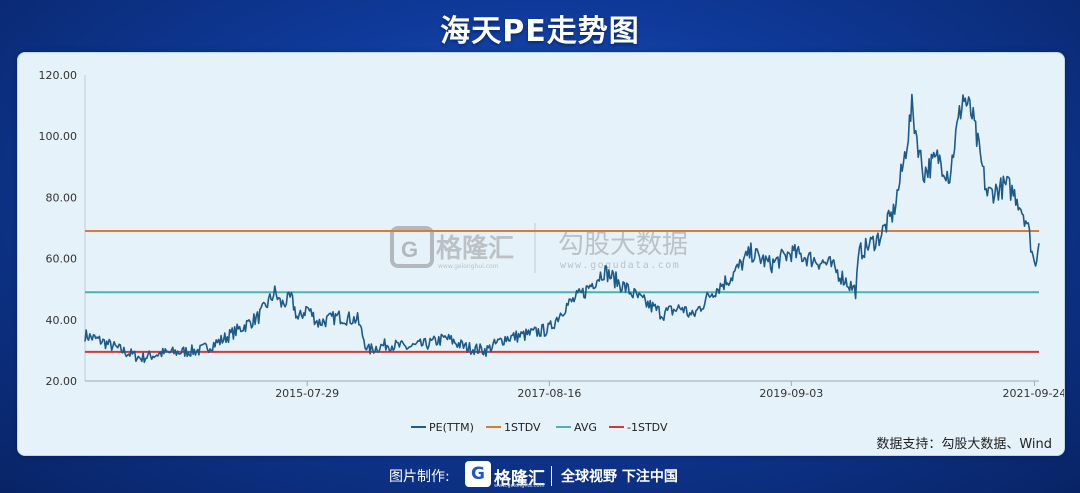 Image resolution: width=1080 pixels, height=493 pixels. What do you see at coordinates (619, 477) in the screenshot?
I see `footer-slogan: 全球视野 下注中国` at bounding box center [619, 477].